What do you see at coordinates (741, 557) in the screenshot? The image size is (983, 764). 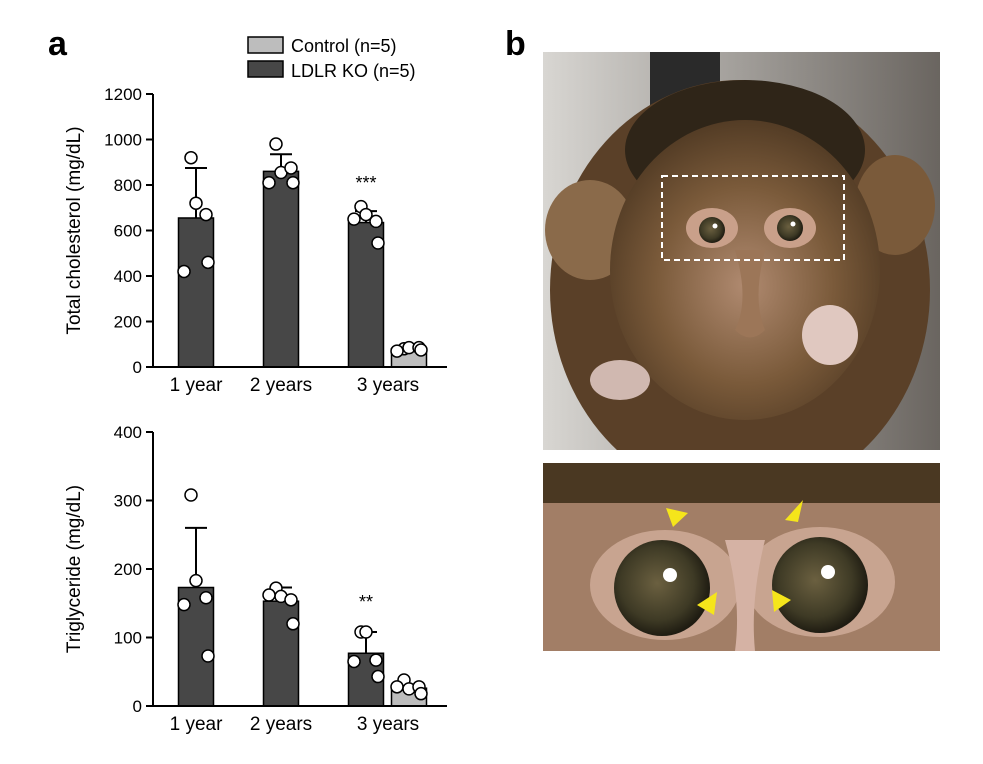 I see `eye-closeup-photo` at bounding box center [741, 557].